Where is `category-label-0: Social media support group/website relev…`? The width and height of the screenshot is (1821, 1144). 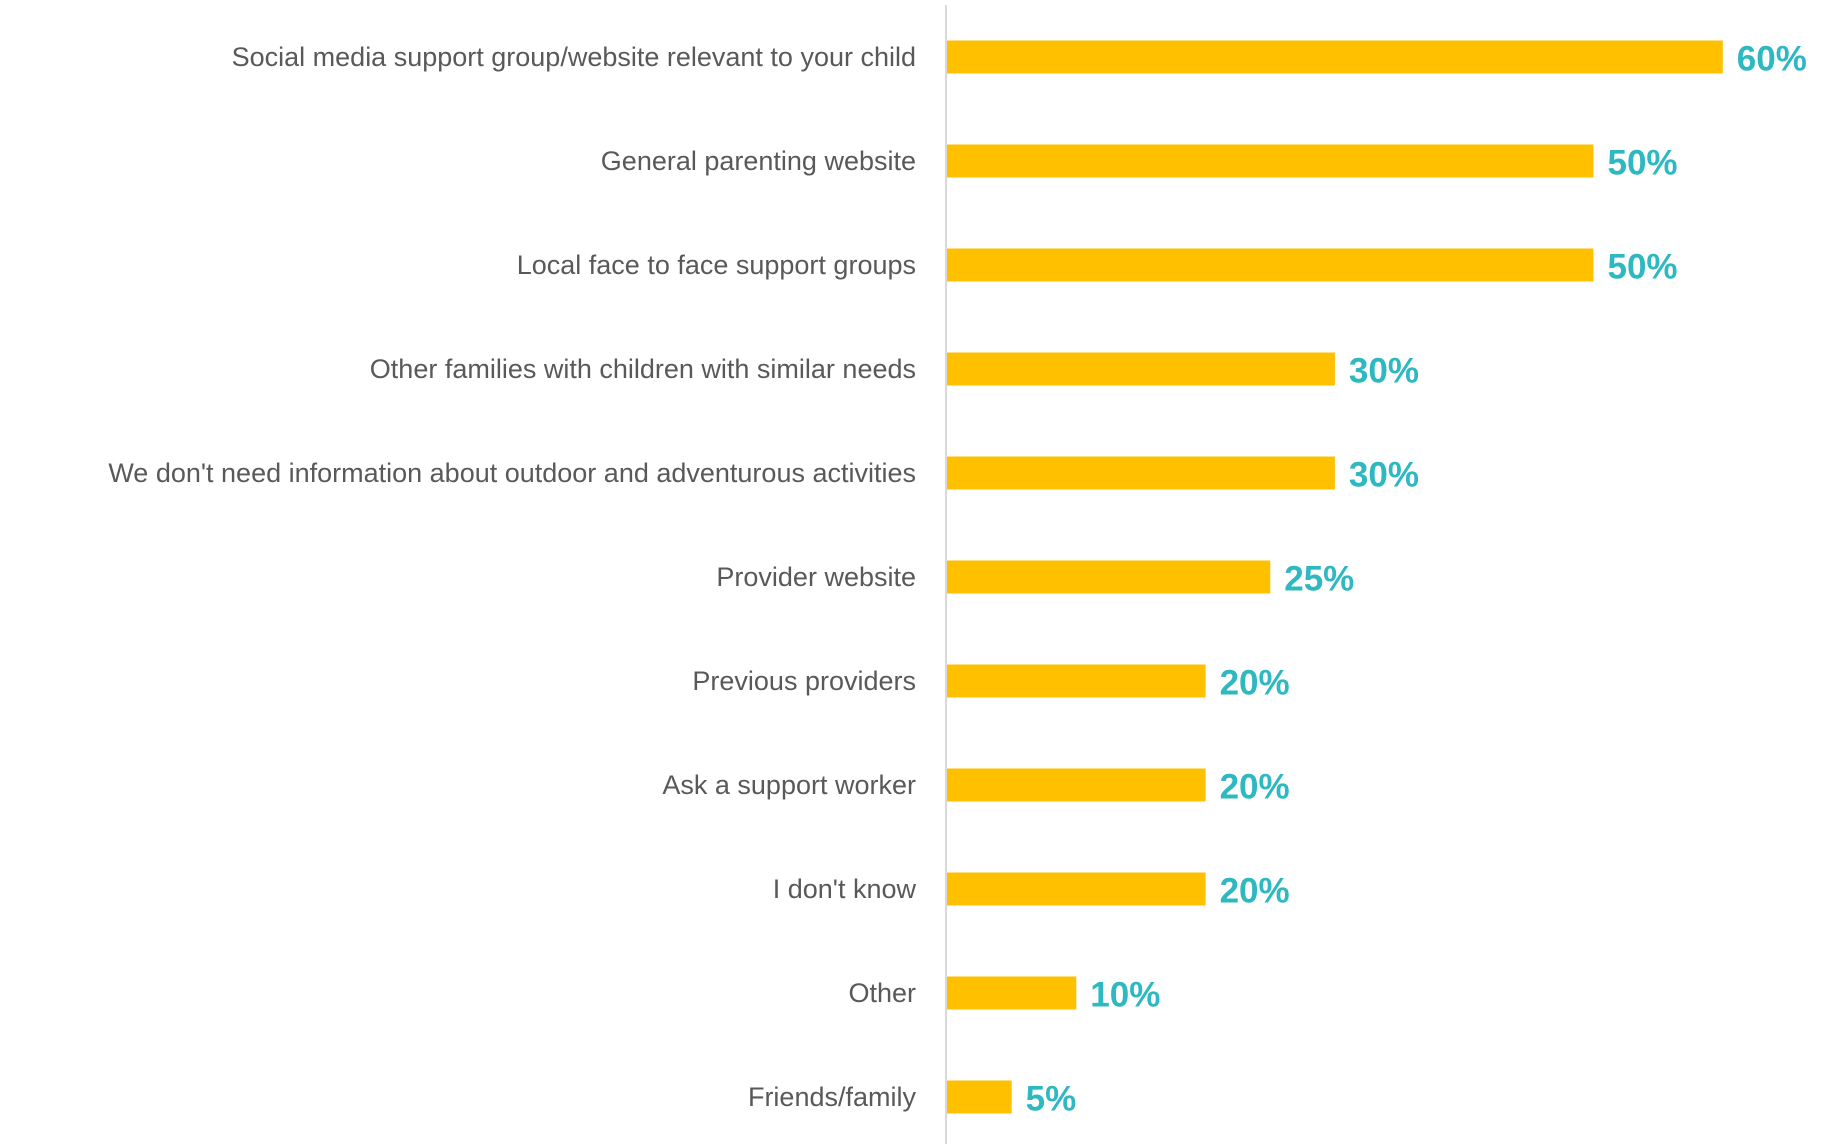
category-label-0: Social media support group/website relev… is located at coordinates (574, 57).